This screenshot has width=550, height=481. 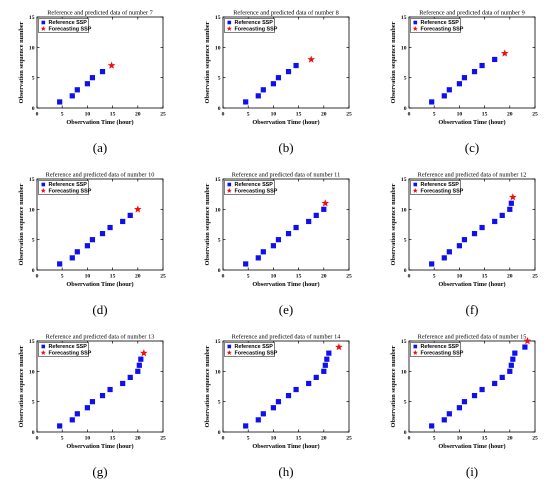 What do you see at coordinates (223, 277) in the screenshot?
I see `x-tick-label: 0` at bounding box center [223, 277].